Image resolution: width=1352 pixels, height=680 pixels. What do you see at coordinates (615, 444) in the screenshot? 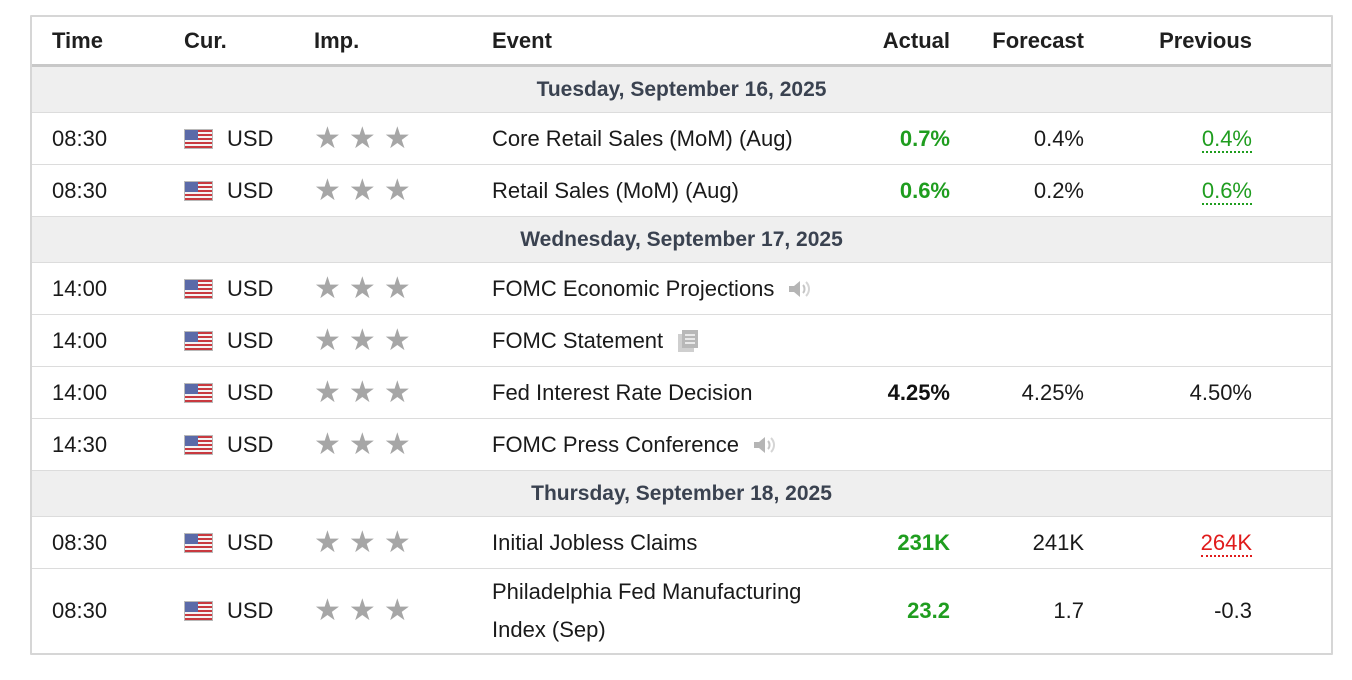
I see `event-name-text: FOMC Press Conference` at bounding box center [615, 444].